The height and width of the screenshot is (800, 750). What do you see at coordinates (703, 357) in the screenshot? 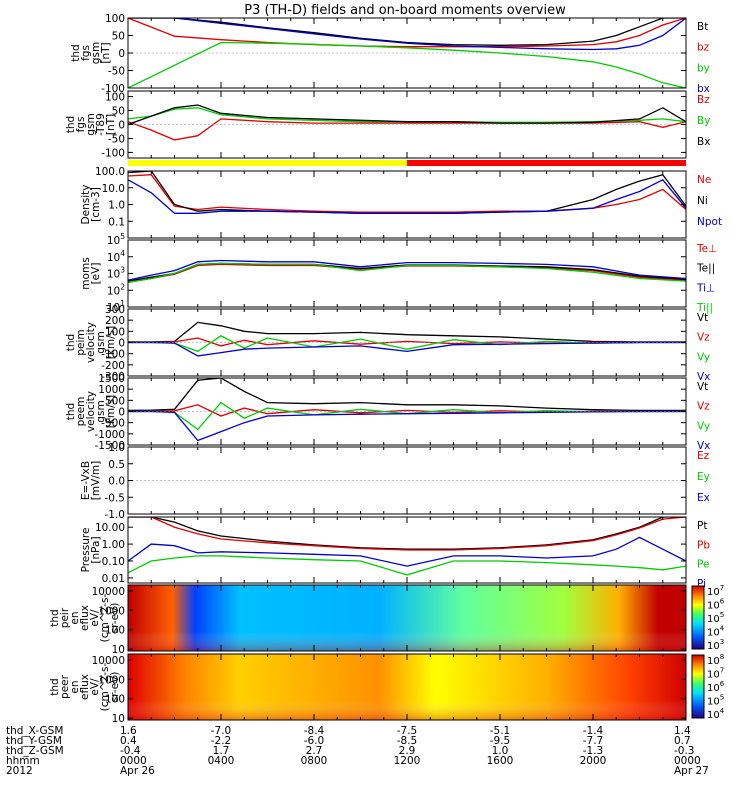
I see `legend-entry: Vy` at bounding box center [703, 357].